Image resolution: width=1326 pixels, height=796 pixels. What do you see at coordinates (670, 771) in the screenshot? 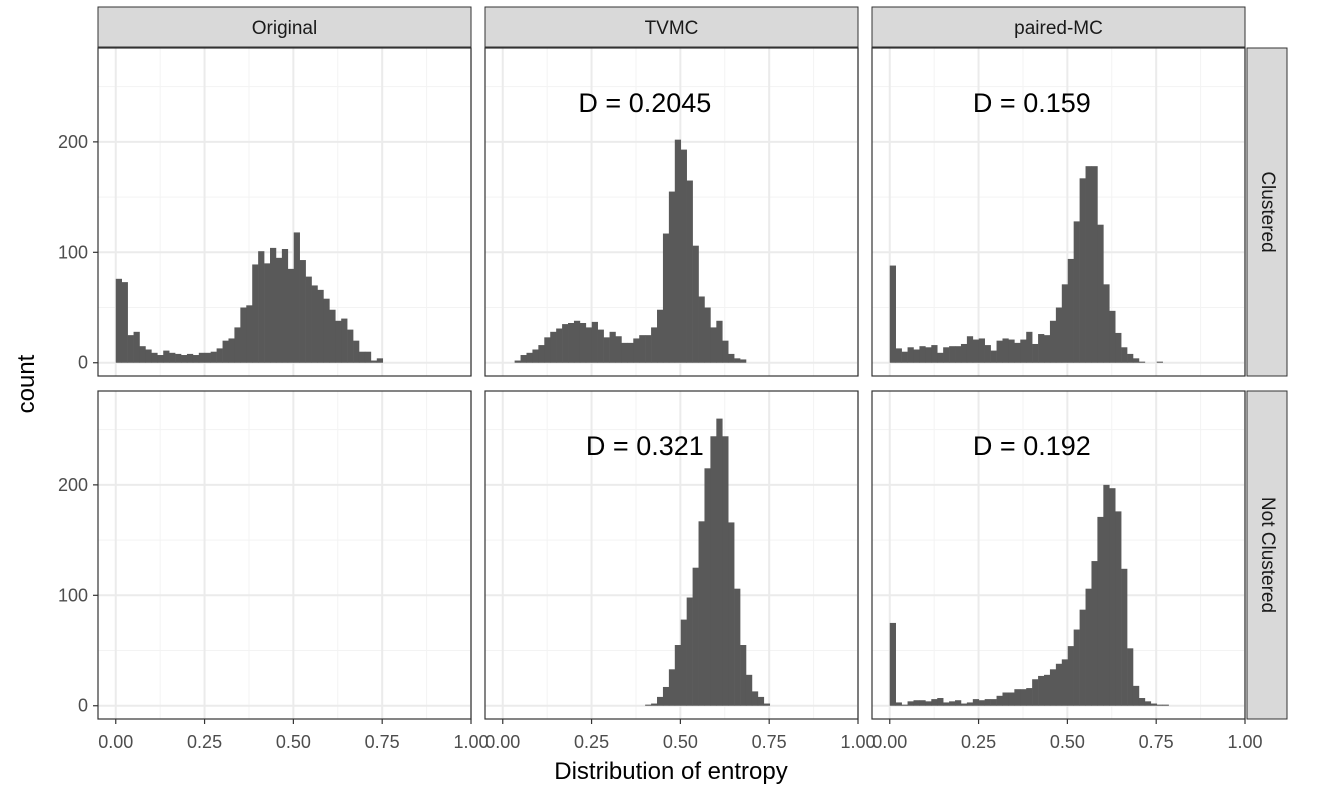
I see `x-axis-title: Distribution of entropy` at bounding box center [670, 771].